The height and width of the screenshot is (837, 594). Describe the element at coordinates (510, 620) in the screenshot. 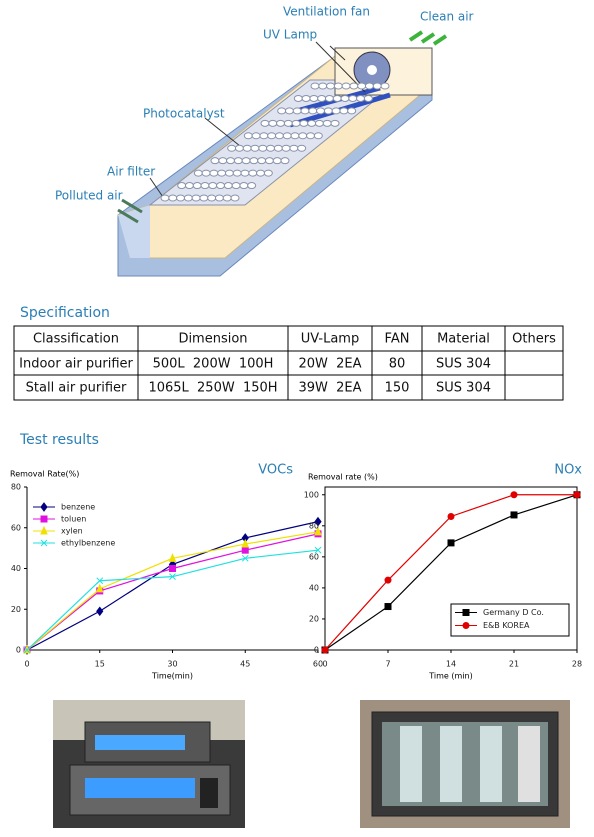

I see `legend-box` at that location.